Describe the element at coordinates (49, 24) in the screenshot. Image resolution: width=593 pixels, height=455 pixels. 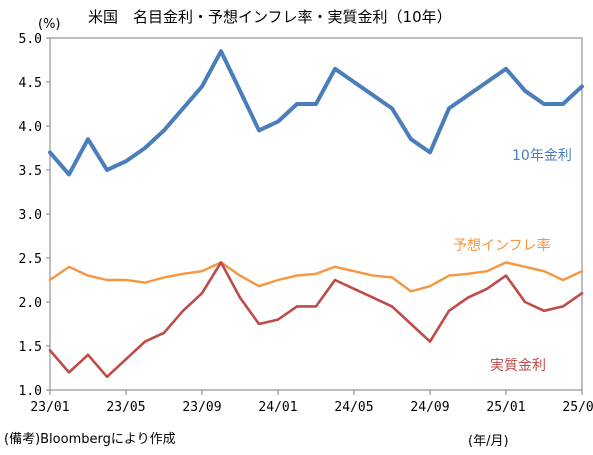
I see `y-unit-label: (%)` at that location.